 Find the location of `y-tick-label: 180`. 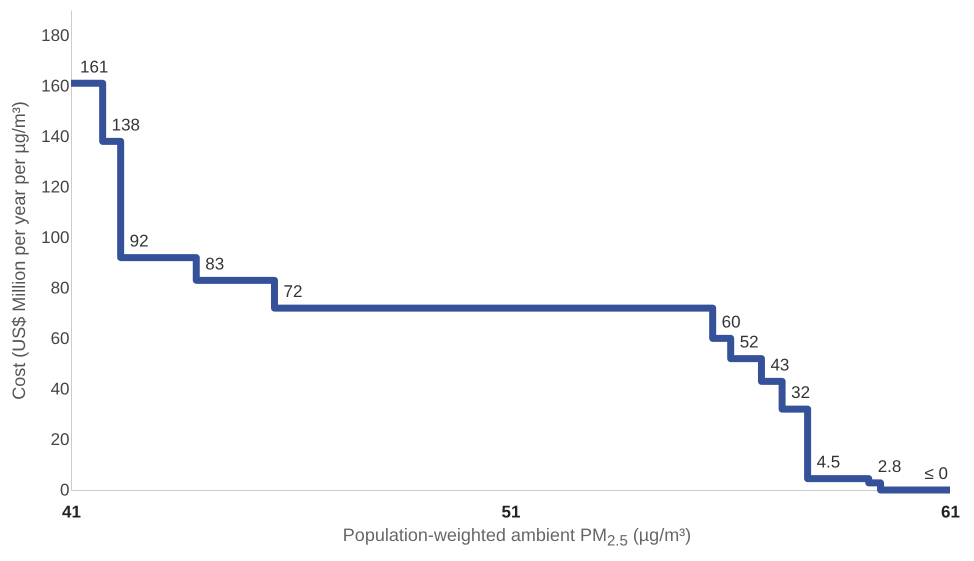

y-tick-label: 180 is located at coordinates (55, 35).